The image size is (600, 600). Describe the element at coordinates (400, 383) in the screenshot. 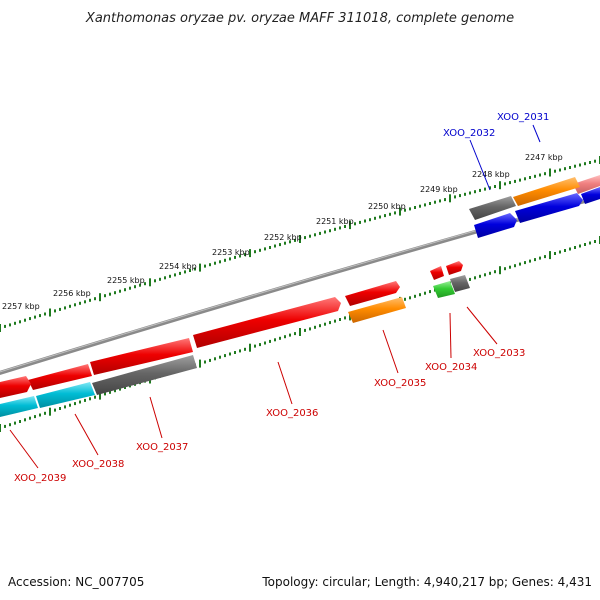

I see `gene-label-xoo-2035: XOO_2035` at that location.